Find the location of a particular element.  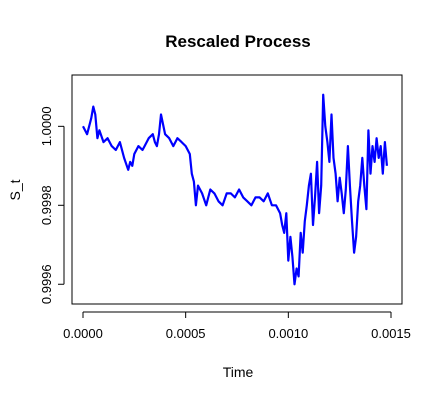

x-tick-label: 0.0010 is located at coordinates (288, 333).